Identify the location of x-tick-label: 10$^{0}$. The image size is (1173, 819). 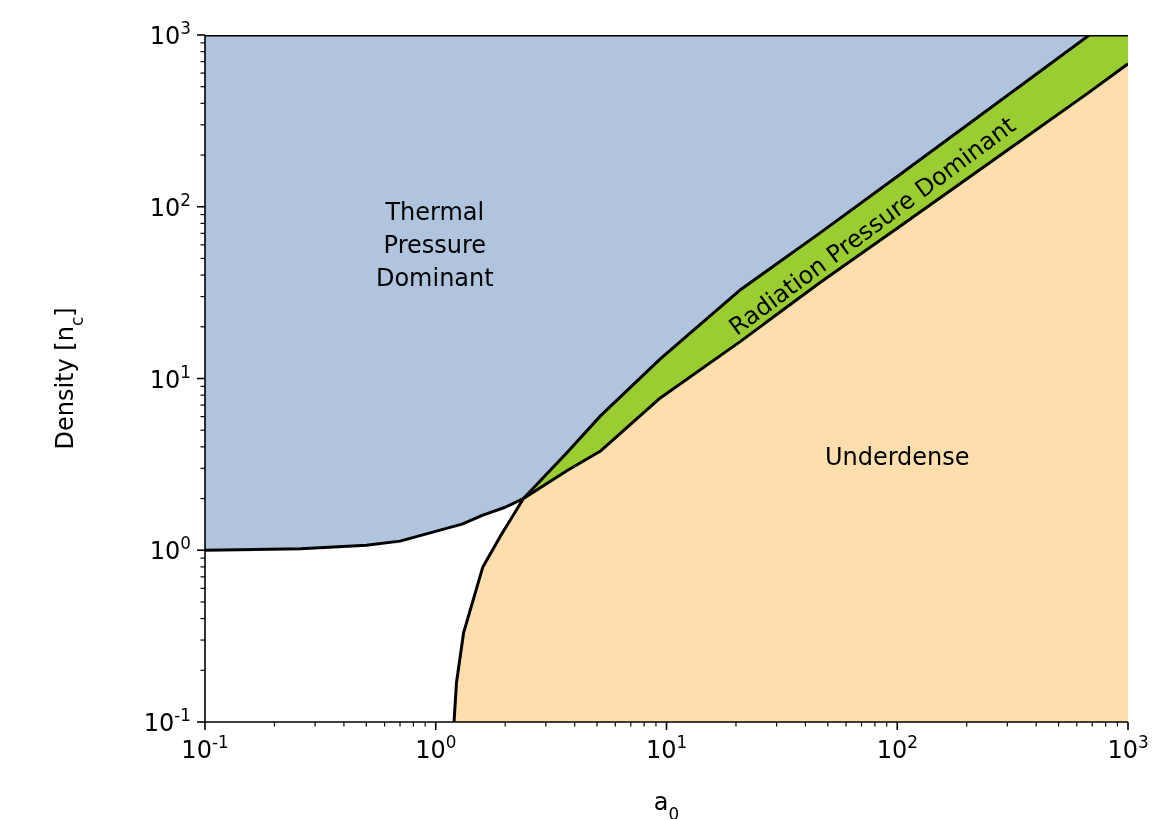
(436, 748).